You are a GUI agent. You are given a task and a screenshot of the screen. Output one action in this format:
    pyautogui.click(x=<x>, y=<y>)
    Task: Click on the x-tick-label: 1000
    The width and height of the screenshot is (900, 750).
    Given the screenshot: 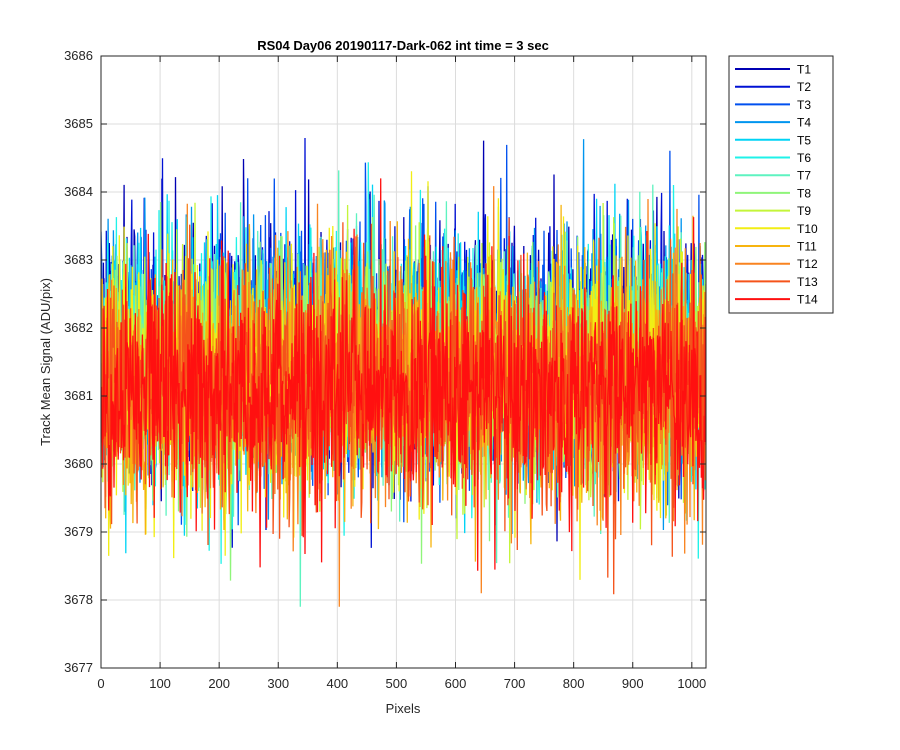 What is the action you would take?
    pyautogui.click(x=691, y=683)
    